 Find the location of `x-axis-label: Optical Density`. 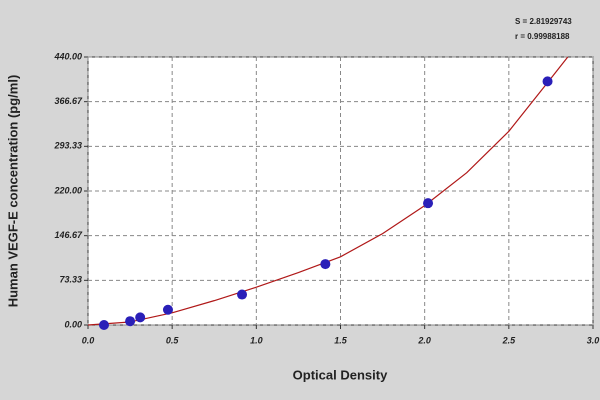

x-axis-label: Optical Density is located at coordinates (340, 374).